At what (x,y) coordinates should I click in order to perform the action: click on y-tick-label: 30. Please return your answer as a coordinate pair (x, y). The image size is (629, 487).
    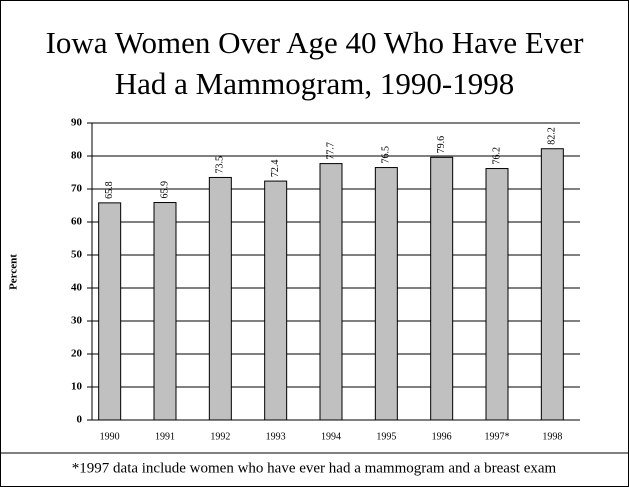
    Looking at the image, I should click on (77, 321).